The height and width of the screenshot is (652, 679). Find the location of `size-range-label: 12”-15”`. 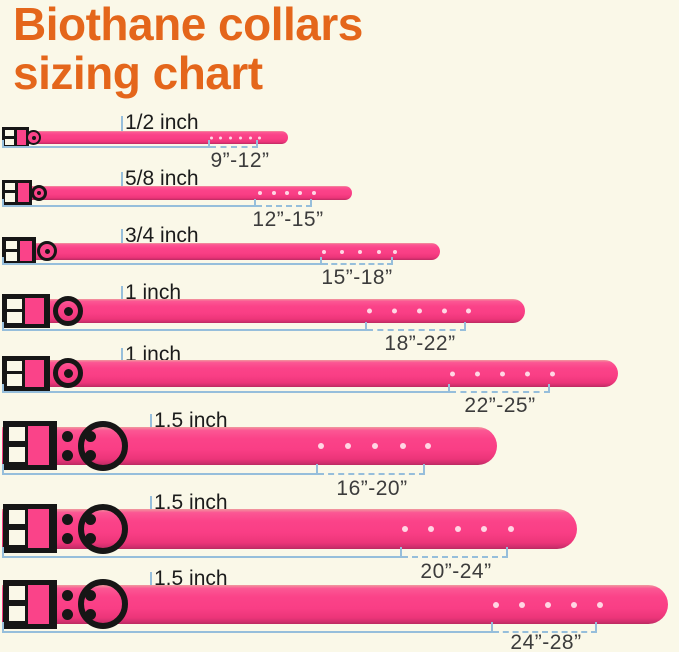

size-range-label: 12”-15” is located at coordinates (288, 219).